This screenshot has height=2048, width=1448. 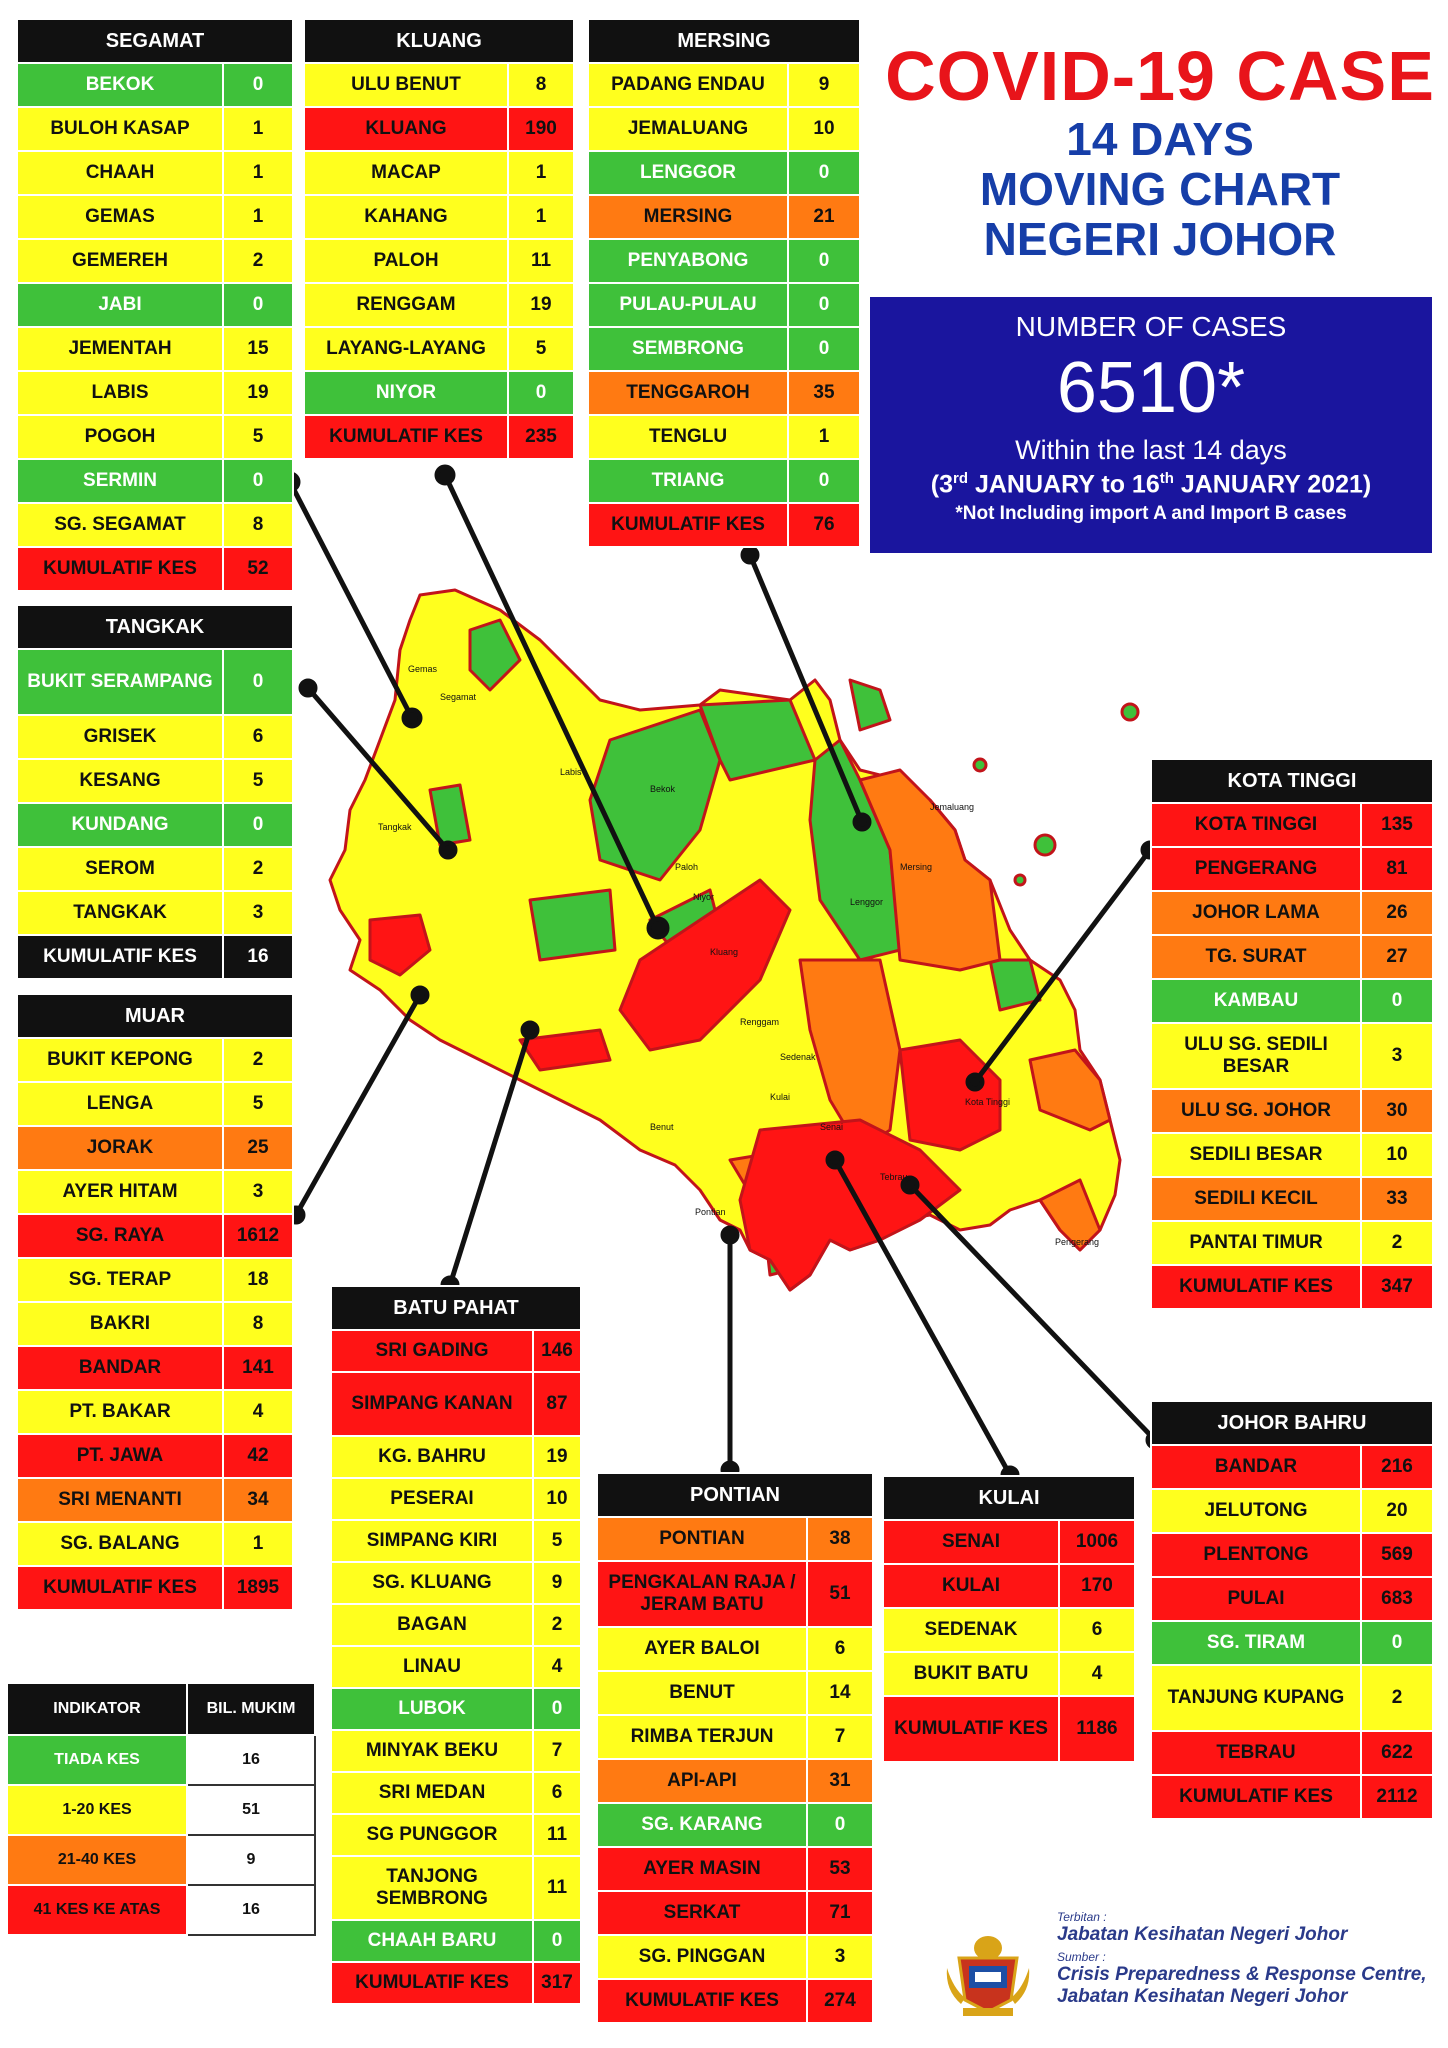 What do you see at coordinates (120, 481) in the screenshot?
I see `mukim-name: SERMIN` at bounding box center [120, 481].